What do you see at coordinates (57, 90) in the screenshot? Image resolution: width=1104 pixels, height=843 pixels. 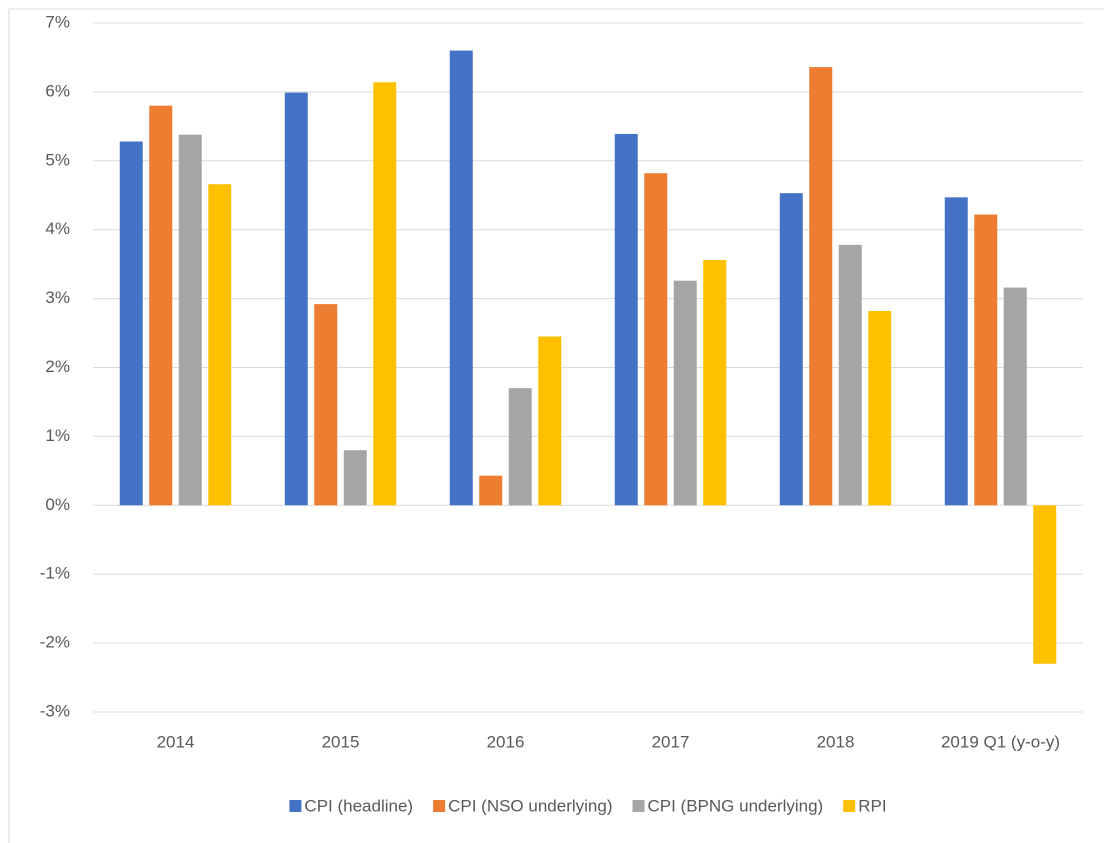 I see `y-tick-label: 6%` at bounding box center [57, 90].